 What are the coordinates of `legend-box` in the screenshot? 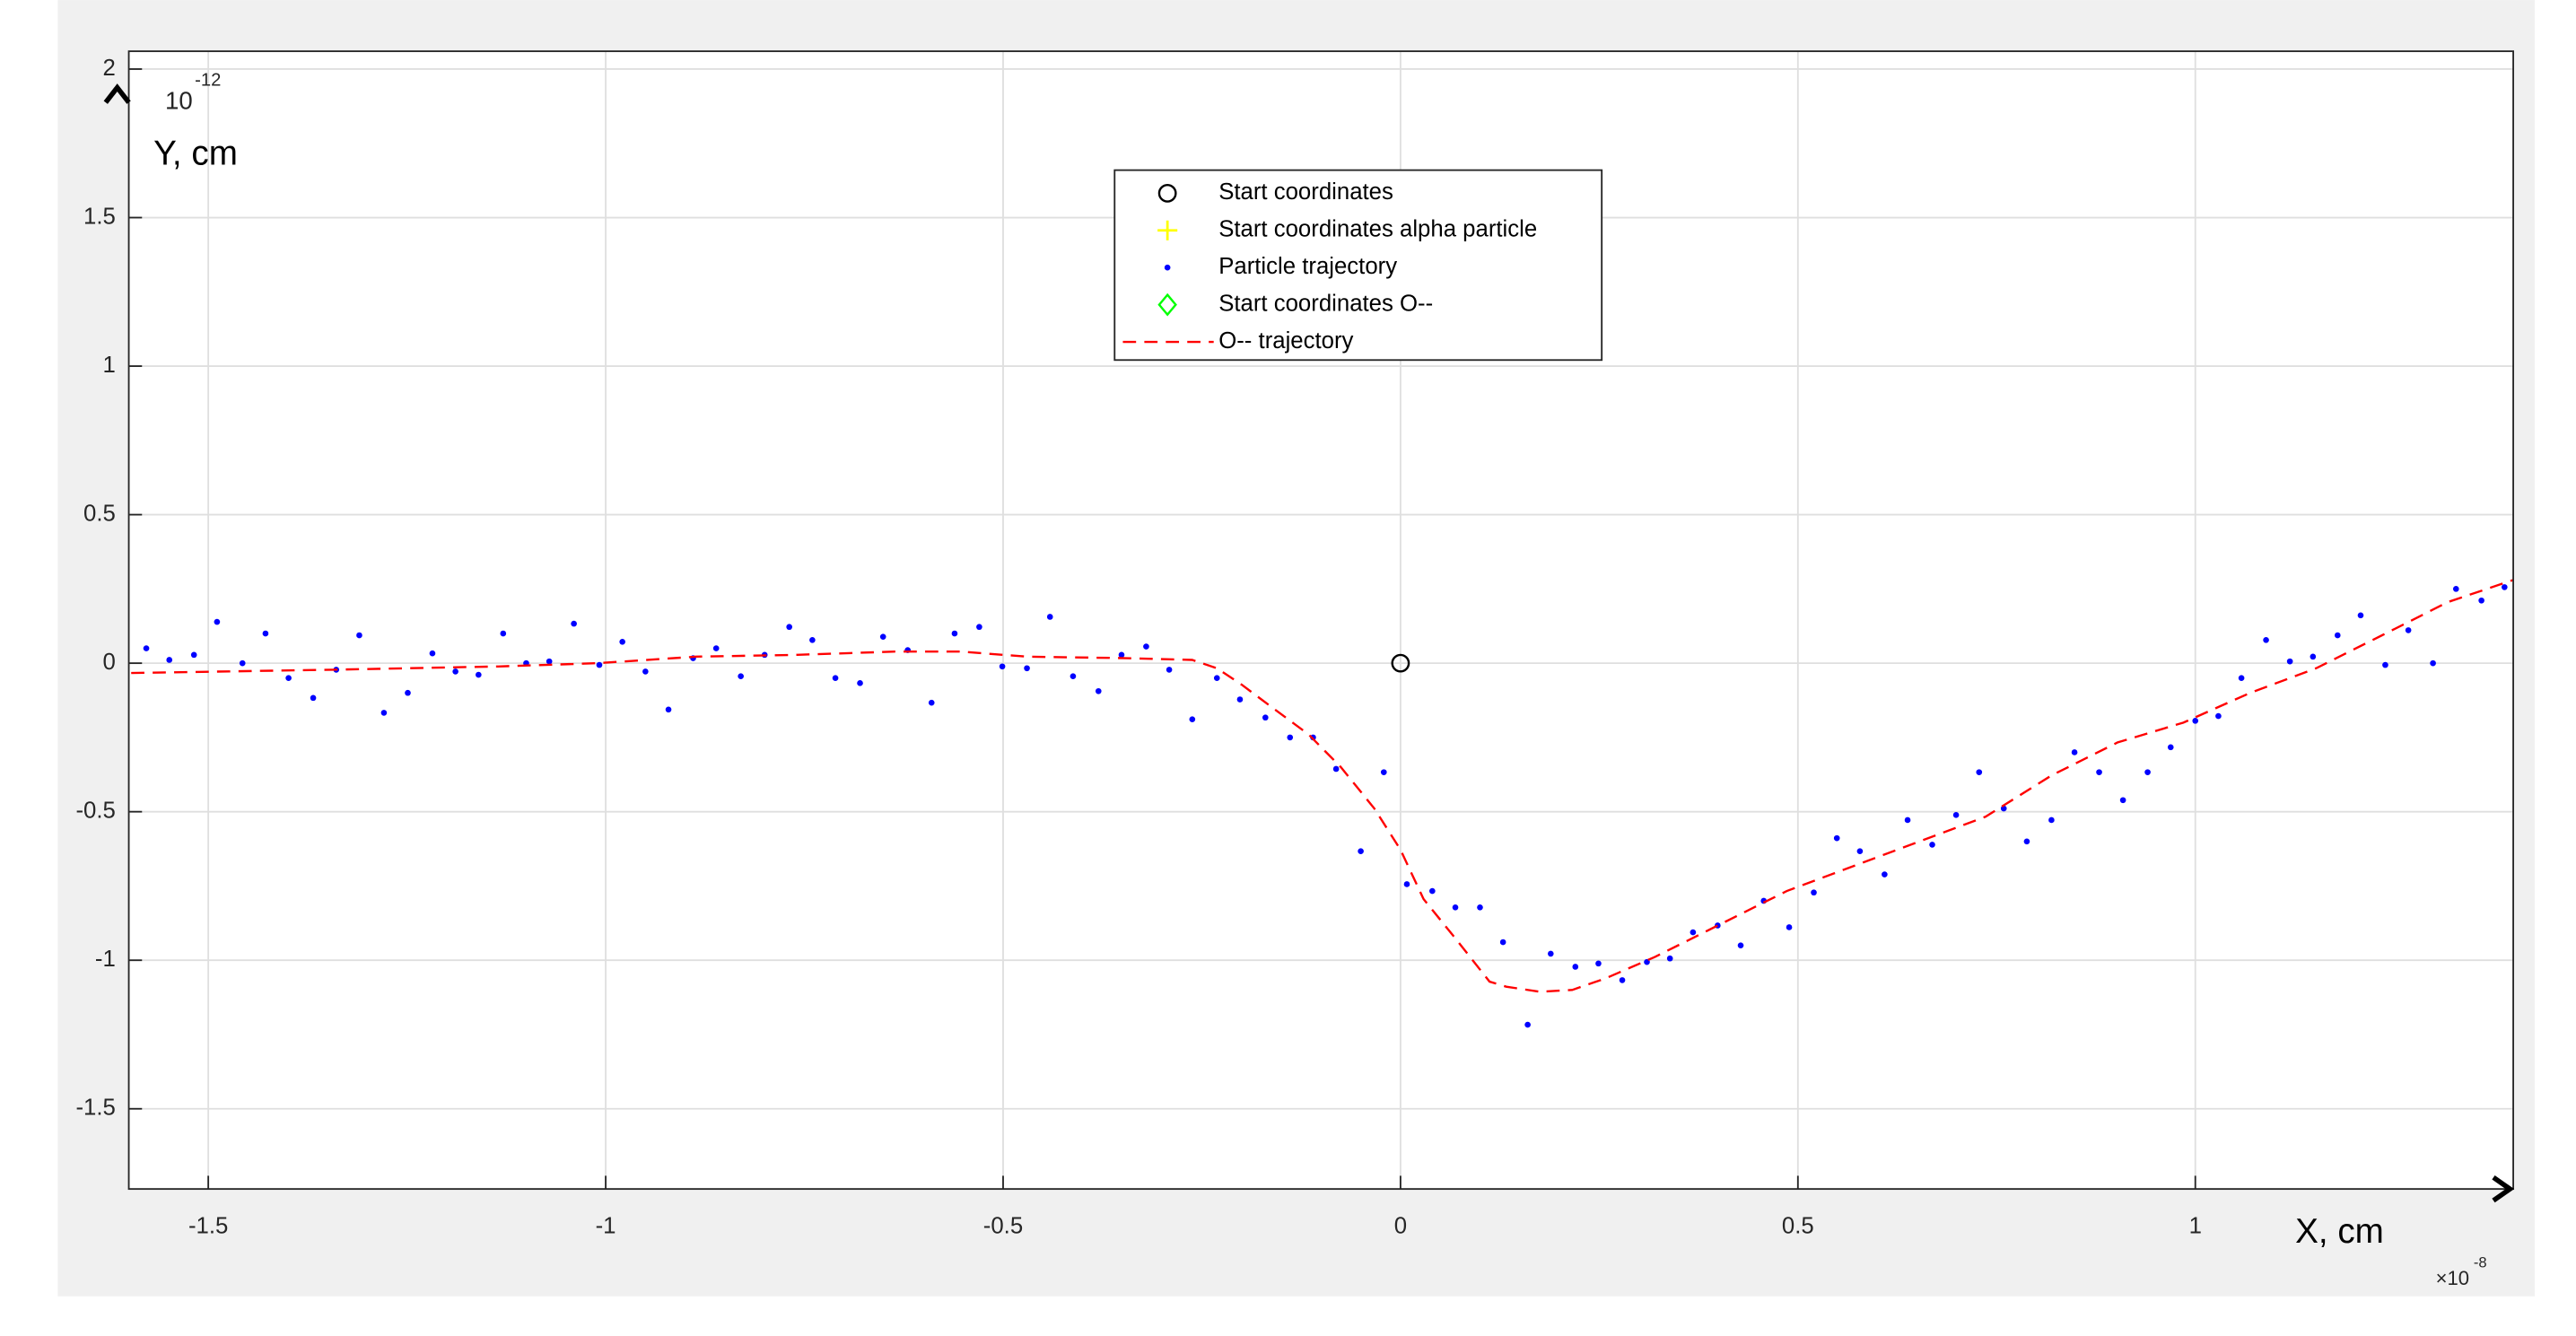 It's located at (1358, 265).